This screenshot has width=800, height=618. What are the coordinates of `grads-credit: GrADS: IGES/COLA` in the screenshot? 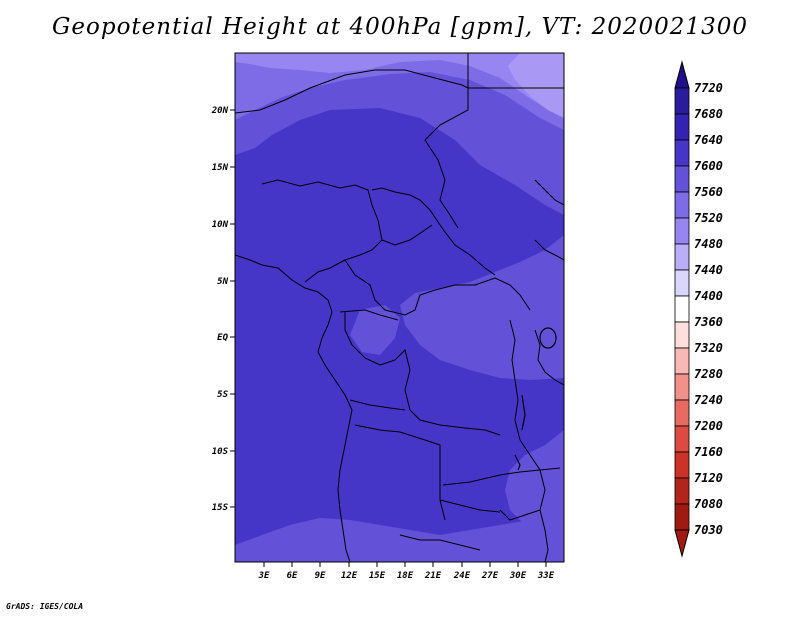 It's located at (45, 606).